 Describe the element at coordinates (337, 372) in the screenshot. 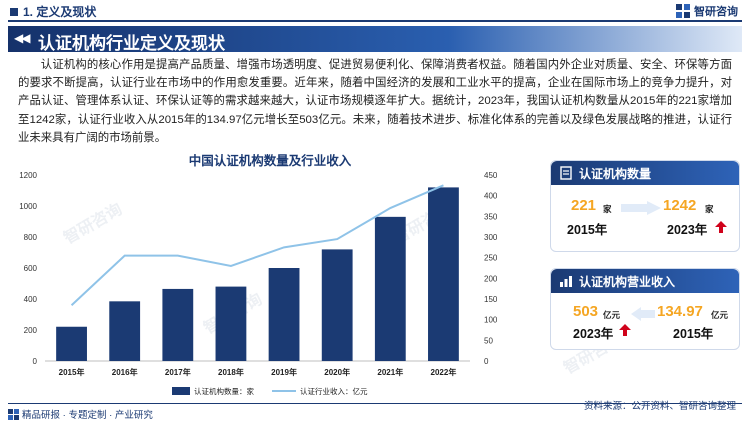

I see `x-tick-label: 2020年` at that location.